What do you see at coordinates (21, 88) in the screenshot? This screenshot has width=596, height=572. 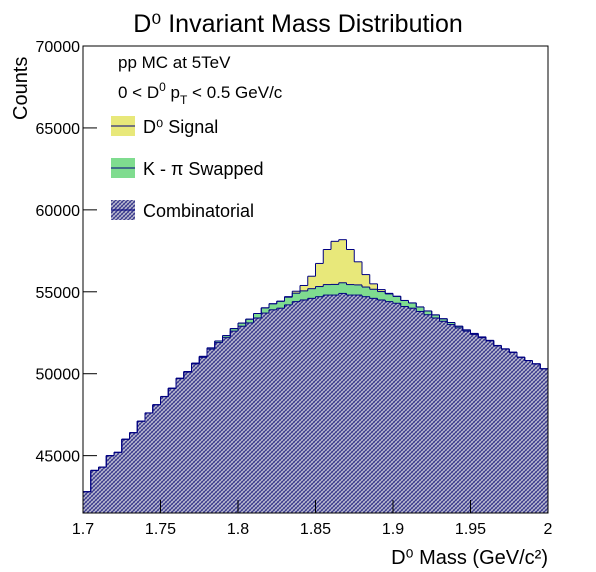 I see `y-axis-label: Counts` at bounding box center [21, 88].